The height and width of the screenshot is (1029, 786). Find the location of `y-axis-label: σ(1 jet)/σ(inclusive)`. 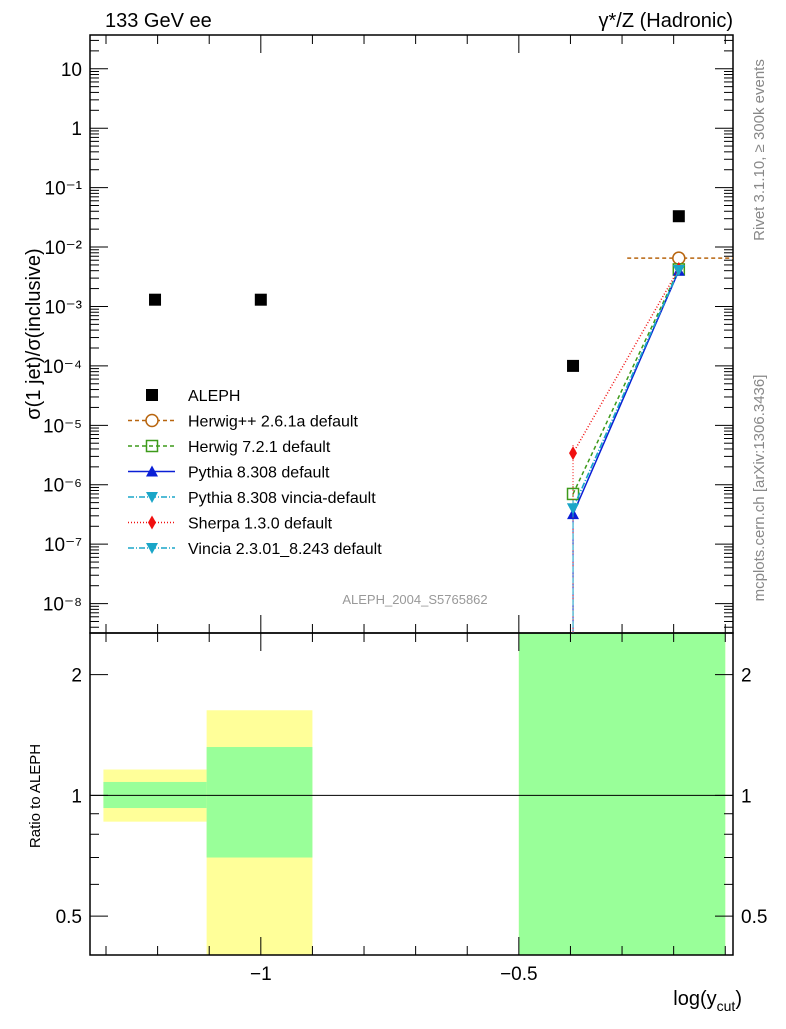

y-axis-label: σ(1 jet)/σ(inclusive) is located at coordinates (34, 333).